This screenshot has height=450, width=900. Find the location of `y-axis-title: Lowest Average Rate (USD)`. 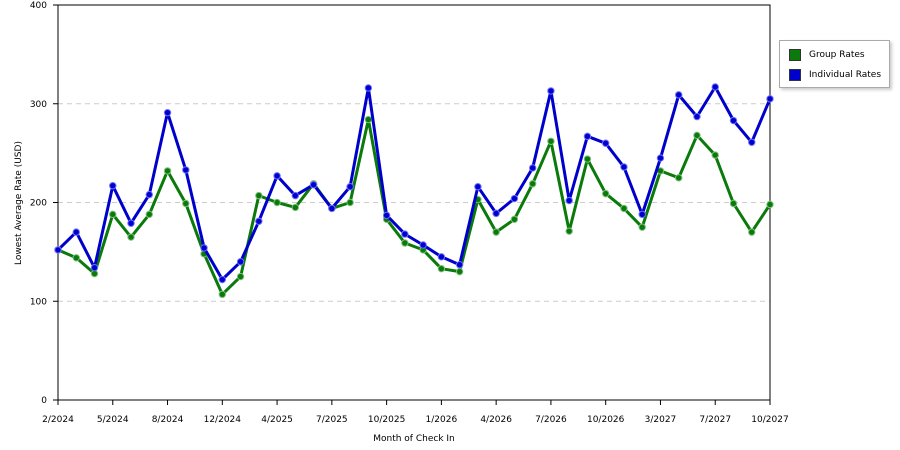

y-axis-title: Lowest Average Rate (USD) is located at coordinates (19, 203).